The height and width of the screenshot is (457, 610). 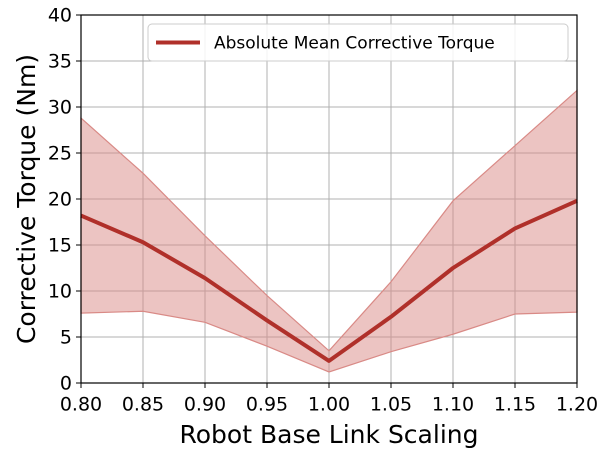 What do you see at coordinates (577, 405) in the screenshot?
I see `x-tick-label: 1.20` at bounding box center [577, 405].